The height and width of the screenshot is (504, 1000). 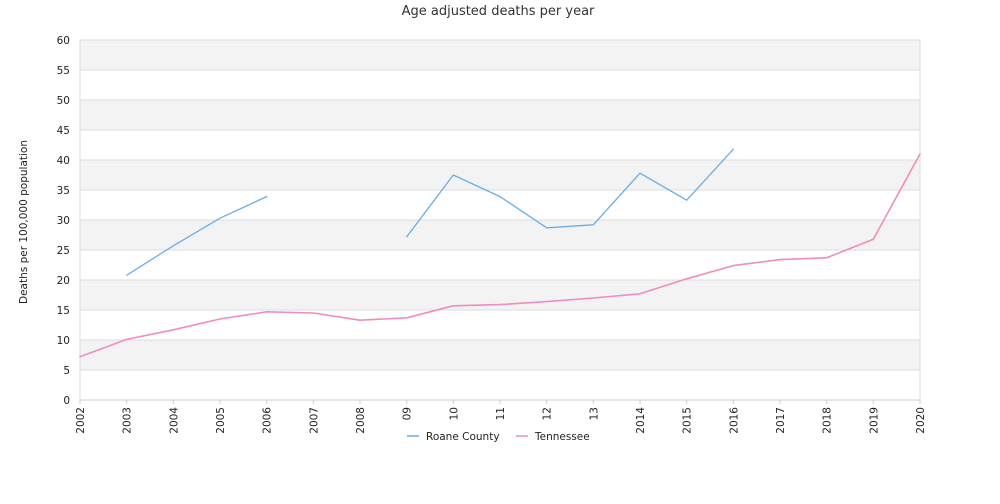 What do you see at coordinates (63, 101) in the screenshot?
I see `y-tick-label: 50` at bounding box center [63, 101].